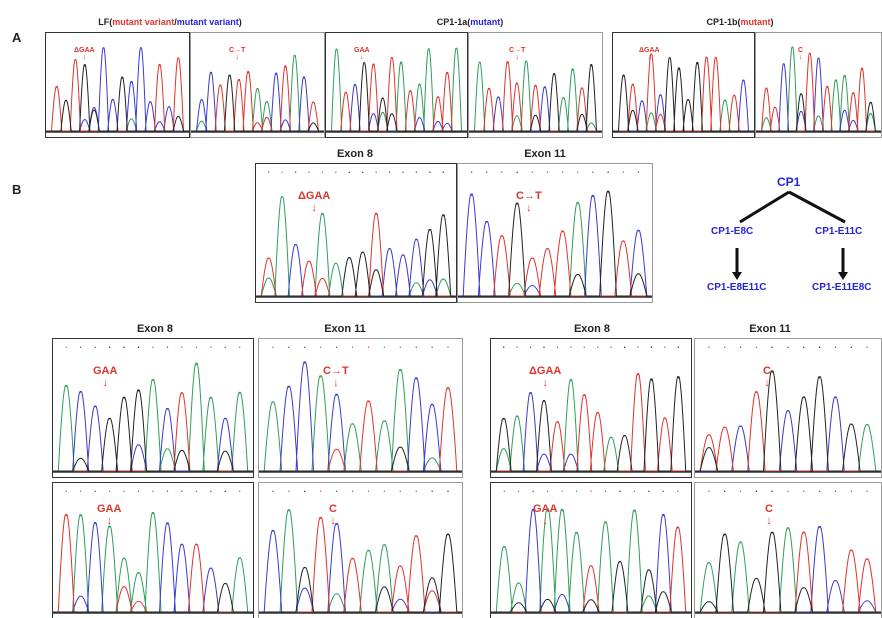  What do you see at coordinates (789, 182) in the screenshot?
I see `tree-root: CP1` at bounding box center [789, 182].